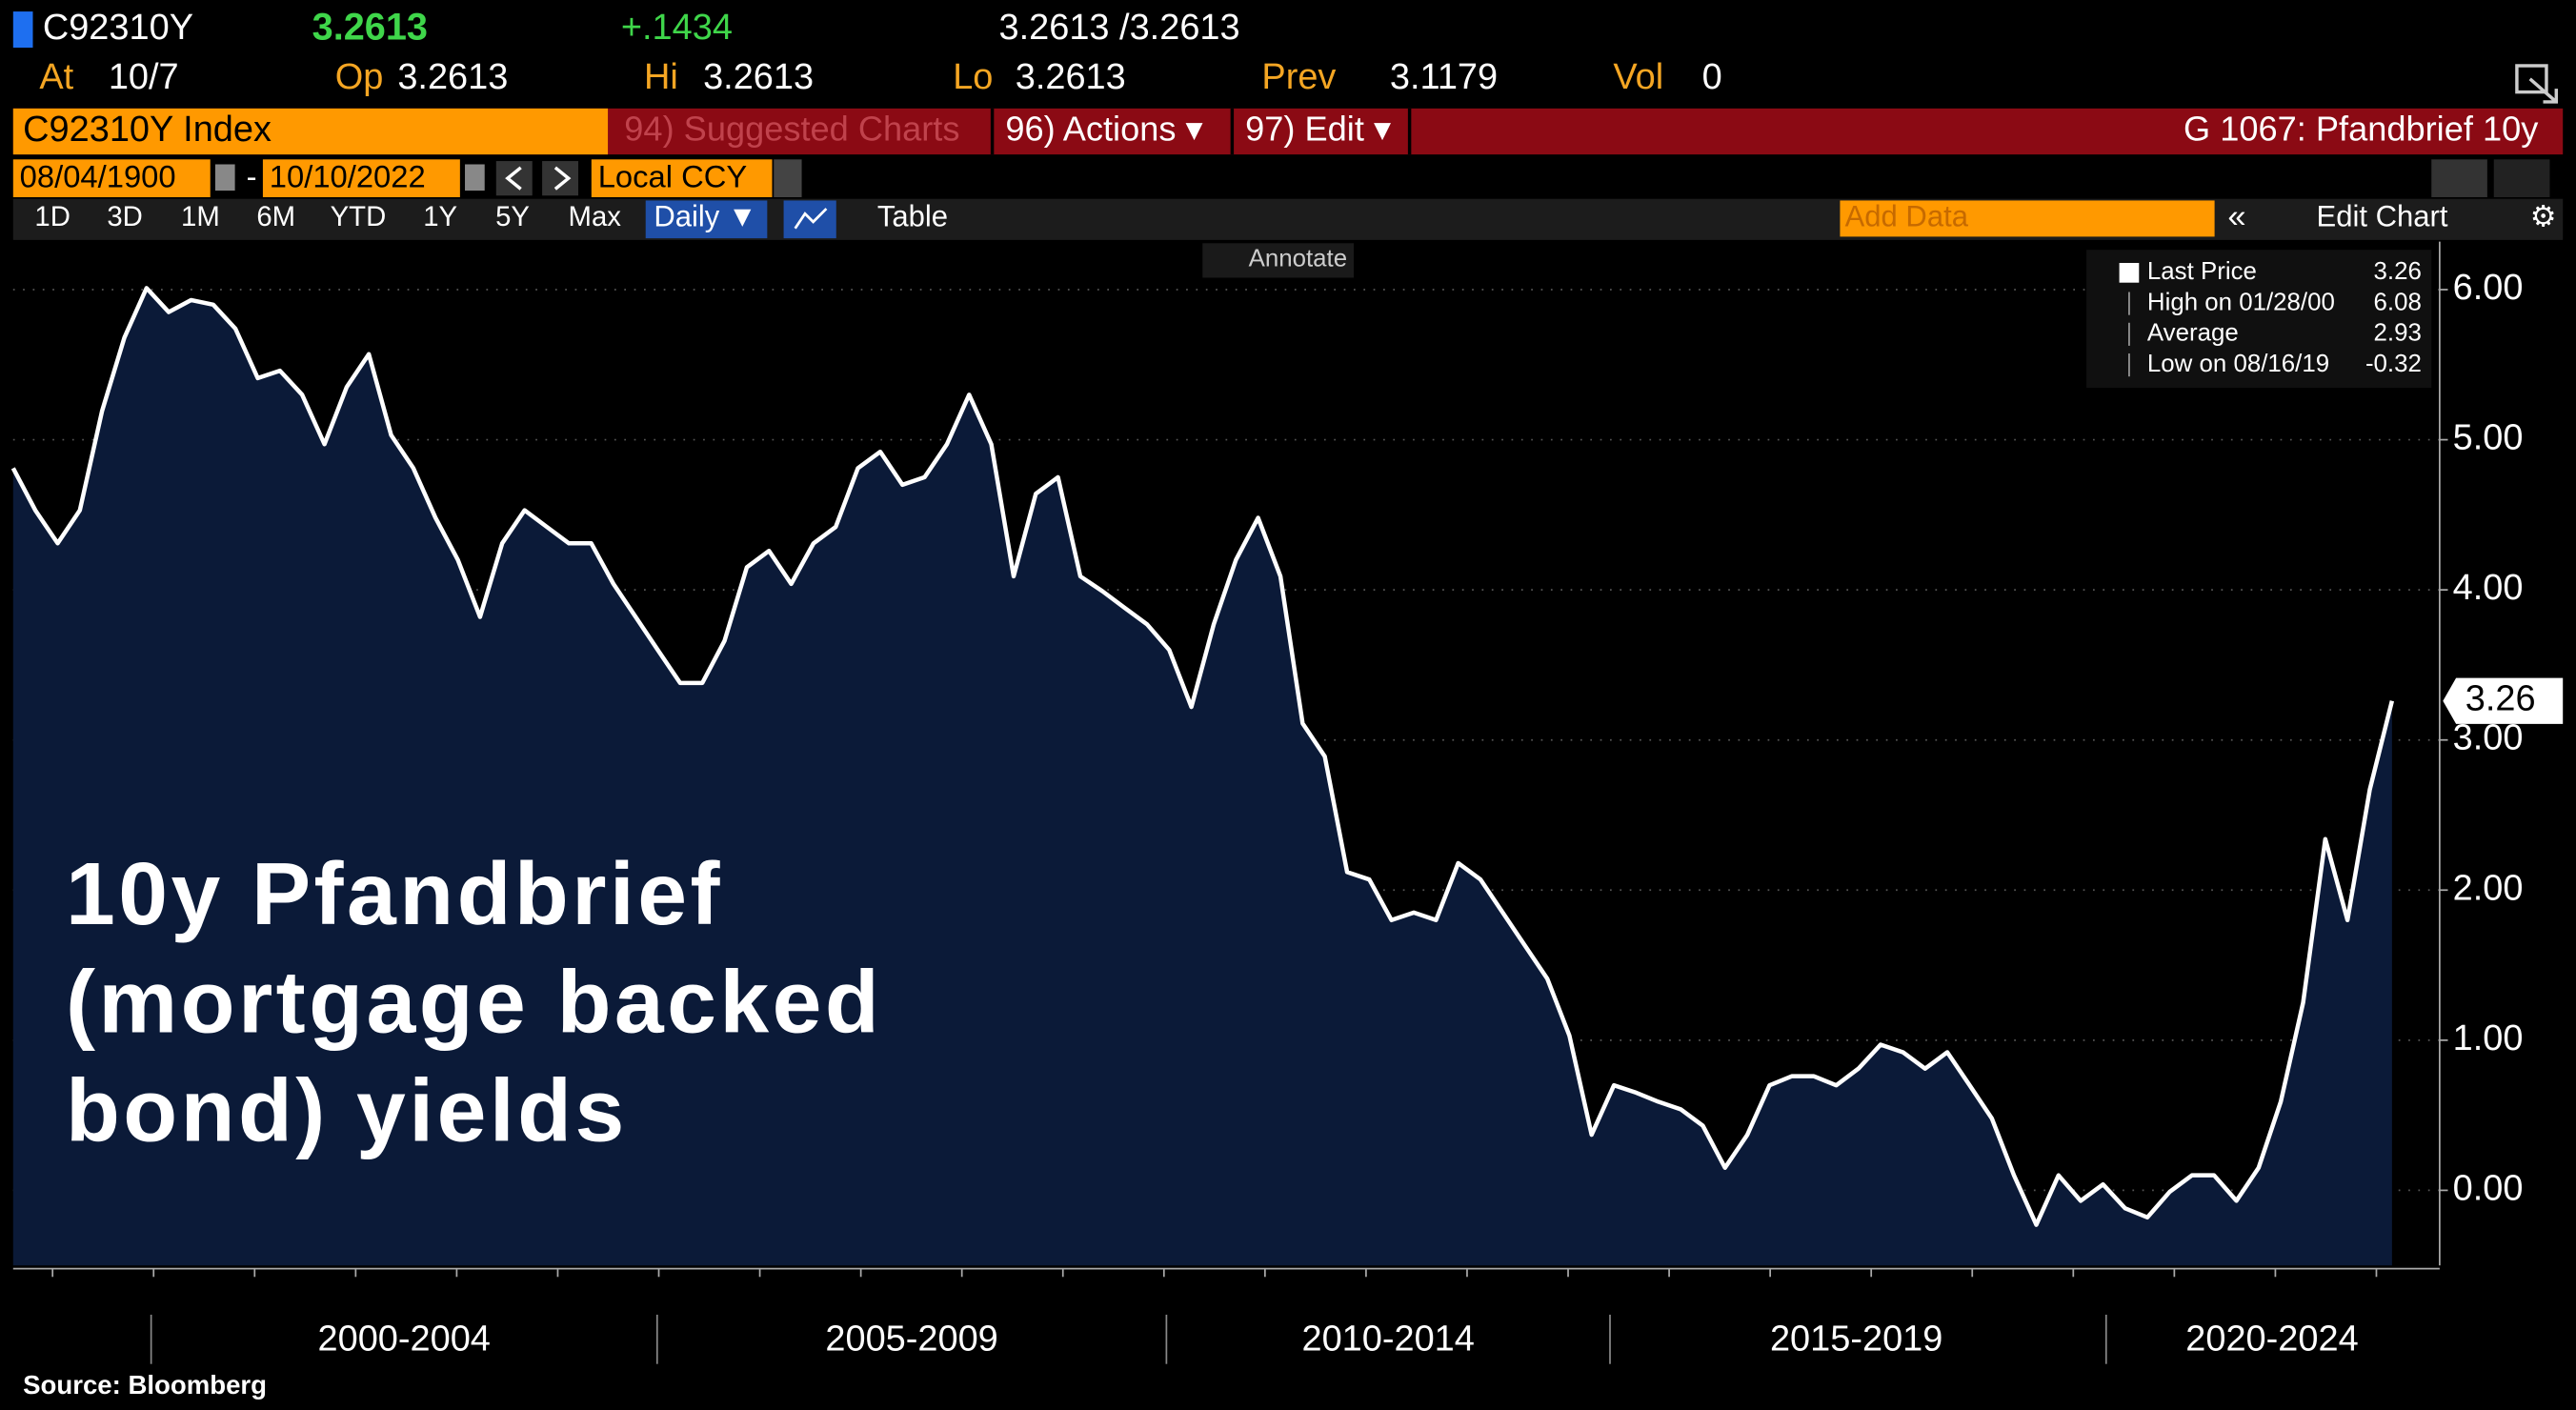 Image resolution: width=2576 pixels, height=1410 pixels. I want to click on y-tick-label: 2.00, so click(2488, 888).